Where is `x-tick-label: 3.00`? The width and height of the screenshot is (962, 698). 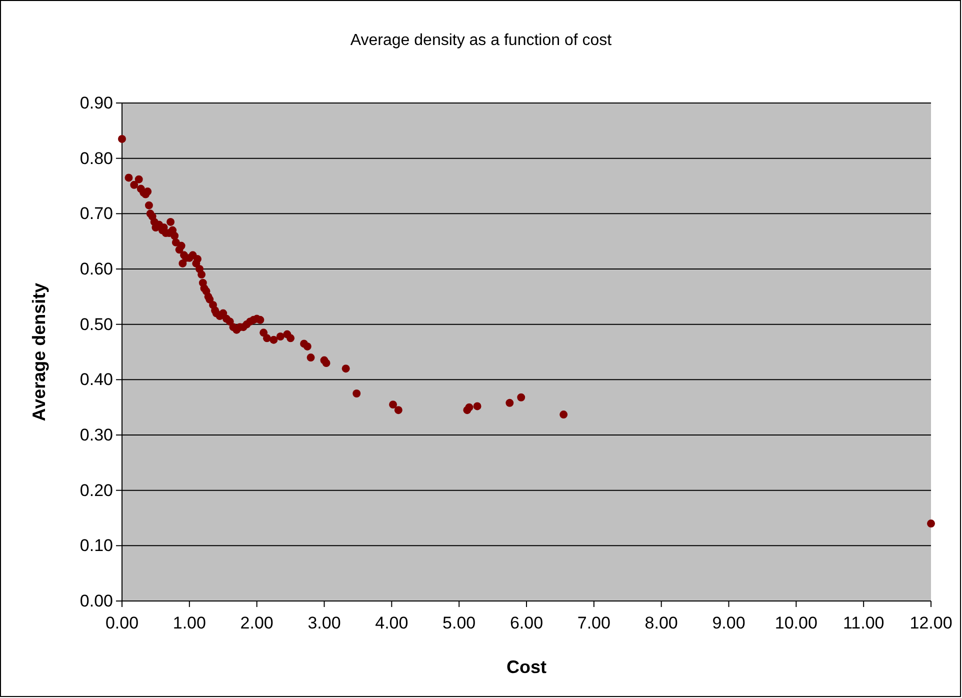
x-tick-label: 3.00 is located at coordinates (324, 623).